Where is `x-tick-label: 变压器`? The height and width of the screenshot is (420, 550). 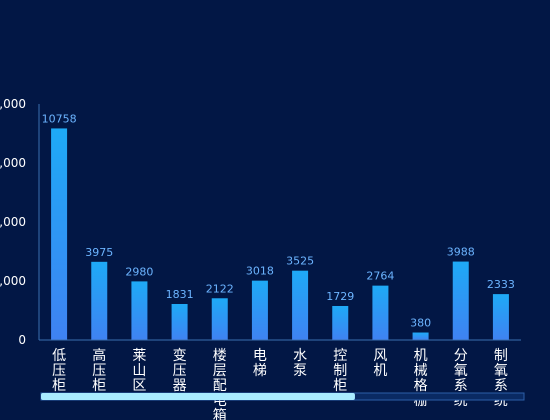
x-tick-label: 变压器 is located at coordinates (180, 371).